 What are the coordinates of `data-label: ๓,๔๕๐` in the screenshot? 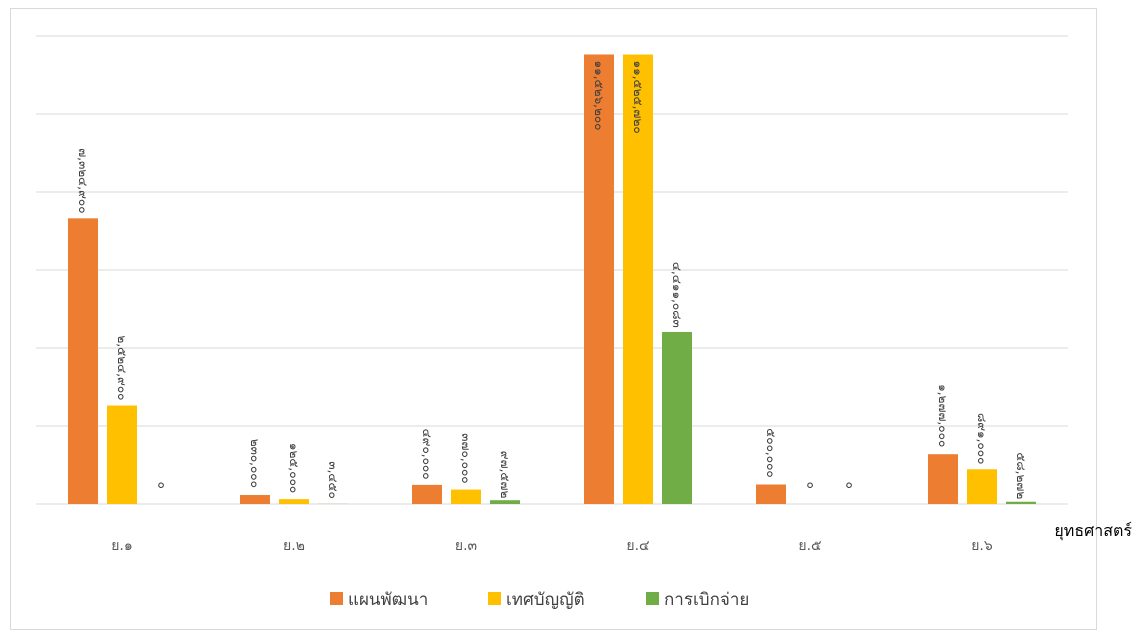 It's located at (333, 480).